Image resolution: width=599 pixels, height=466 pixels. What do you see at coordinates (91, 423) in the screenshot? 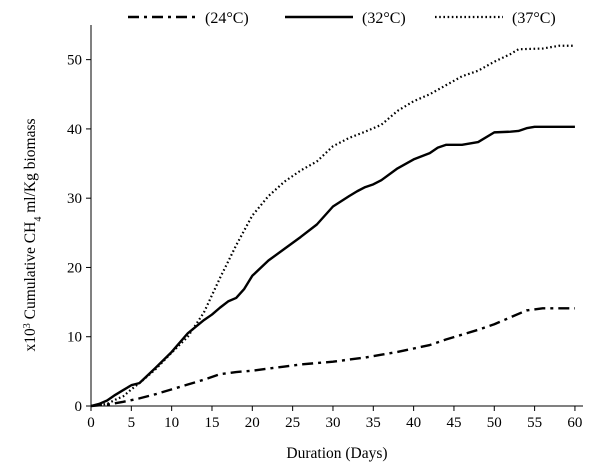
I see `x-tick-label: 0` at bounding box center [91, 423].